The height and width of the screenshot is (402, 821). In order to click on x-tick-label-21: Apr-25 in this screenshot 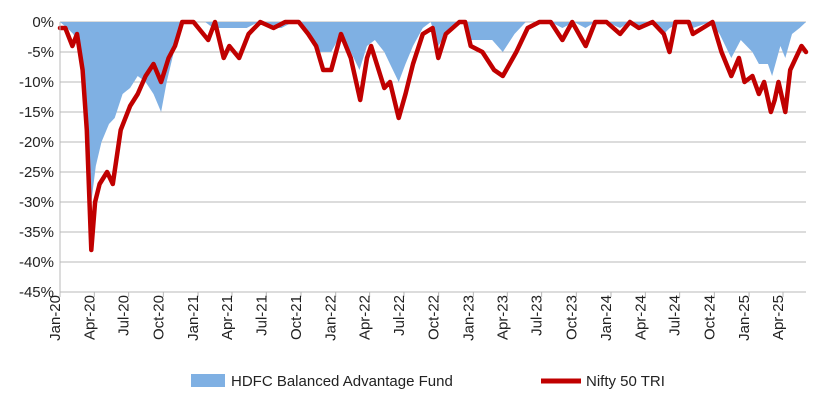, I will do `click(778, 317)`.